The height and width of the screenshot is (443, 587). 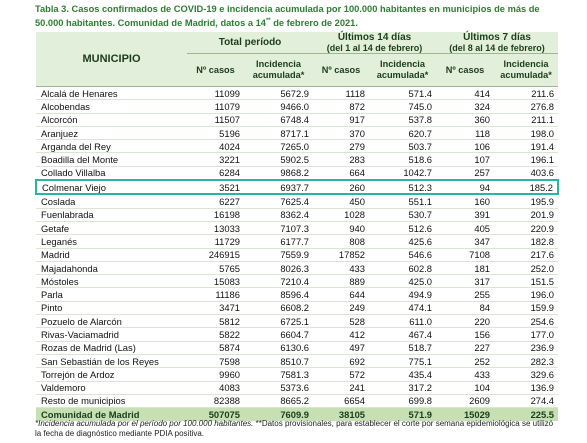 I want to click on value-cell: 255, so click(x=465, y=294).